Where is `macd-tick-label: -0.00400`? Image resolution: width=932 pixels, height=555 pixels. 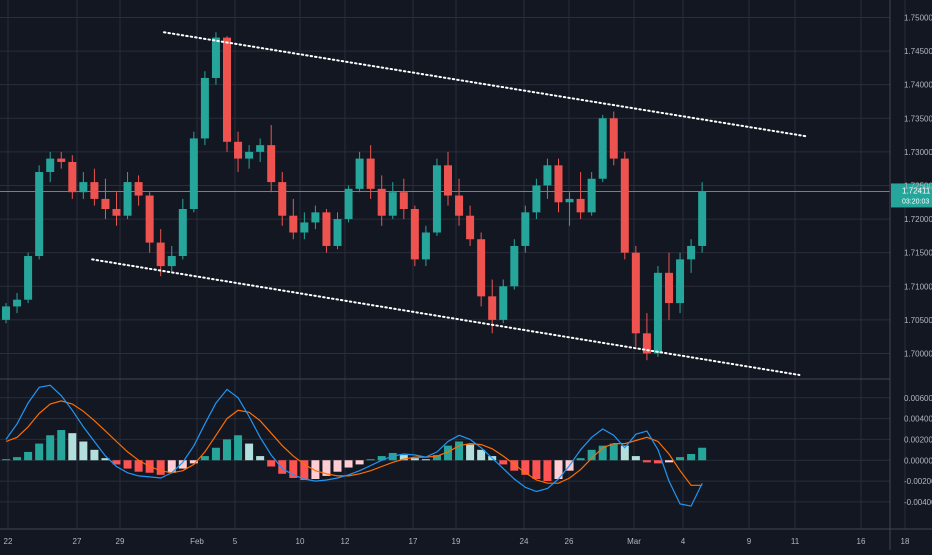
macd-tick-label: -0.00400 is located at coordinates (918, 502).